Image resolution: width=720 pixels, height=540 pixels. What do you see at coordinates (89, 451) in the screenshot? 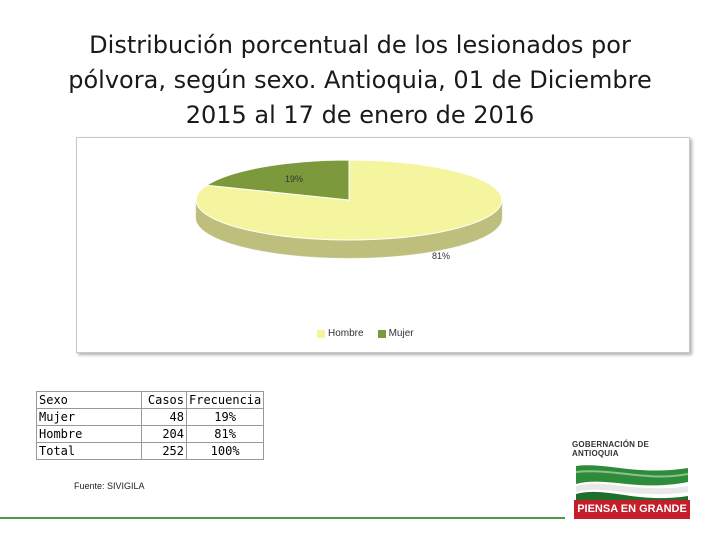
I see `table-cell: Total` at bounding box center [89, 451].